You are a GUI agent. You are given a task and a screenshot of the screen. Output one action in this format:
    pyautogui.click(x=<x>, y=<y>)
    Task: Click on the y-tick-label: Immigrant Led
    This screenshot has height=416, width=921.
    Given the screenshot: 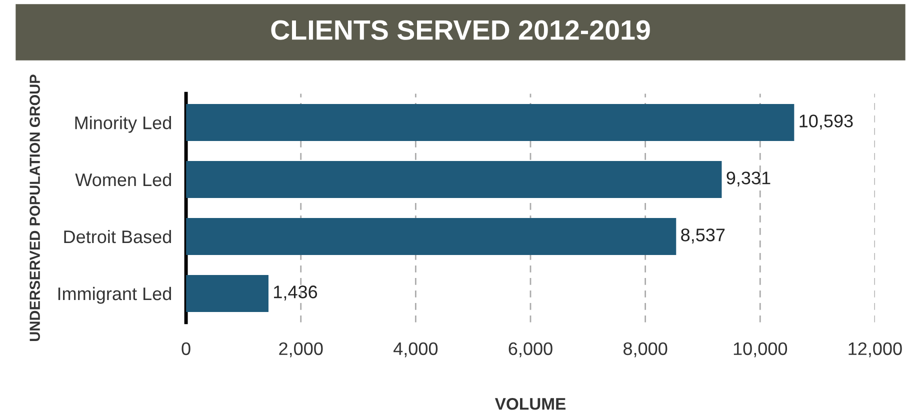 What is the action you would take?
    pyautogui.click(x=114, y=295)
    